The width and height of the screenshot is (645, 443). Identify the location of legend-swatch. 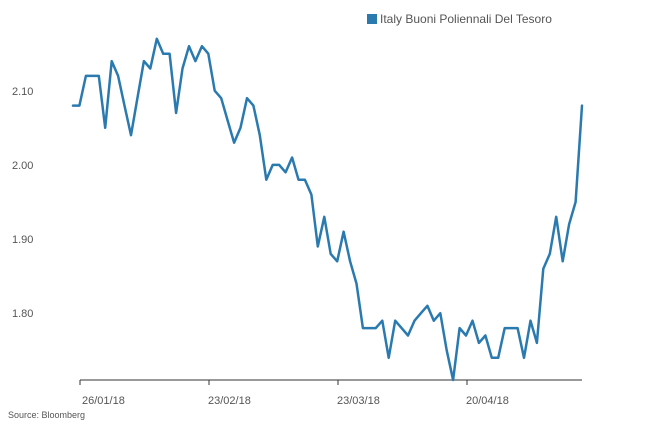
(372, 19).